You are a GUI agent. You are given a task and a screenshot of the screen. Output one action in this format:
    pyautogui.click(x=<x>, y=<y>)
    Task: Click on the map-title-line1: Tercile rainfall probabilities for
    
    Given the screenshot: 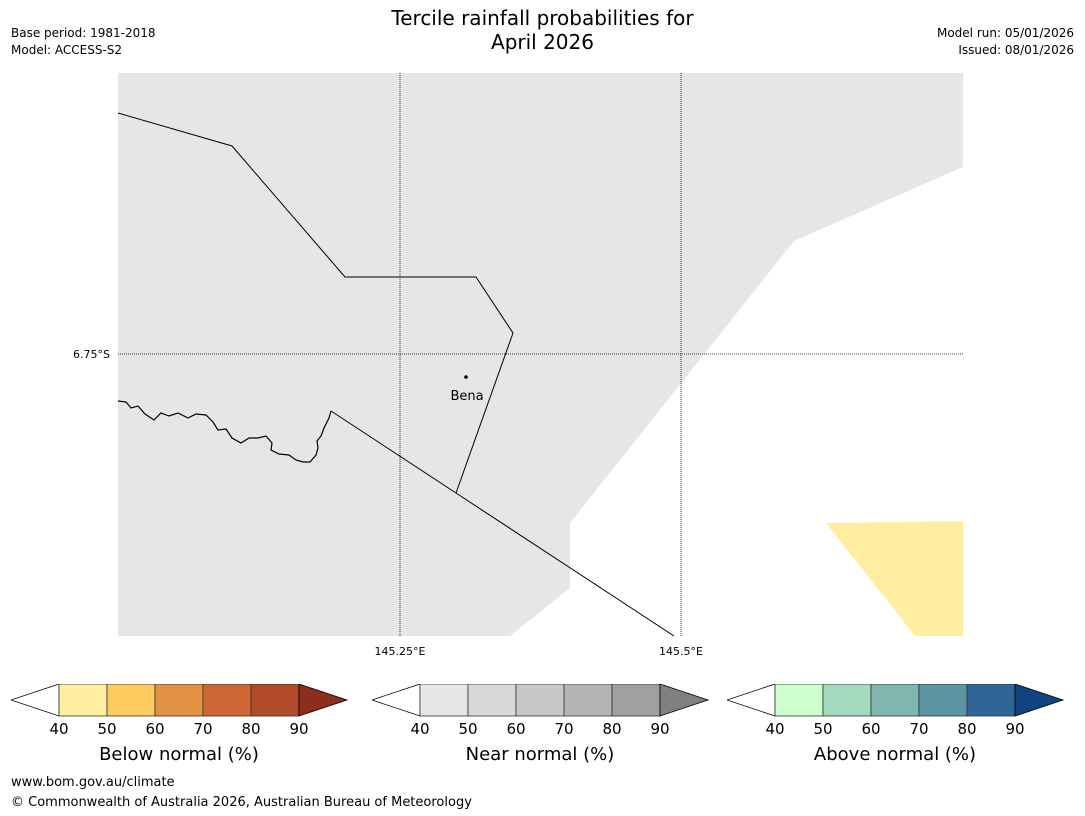 What is the action you would take?
    pyautogui.click(x=542, y=18)
    